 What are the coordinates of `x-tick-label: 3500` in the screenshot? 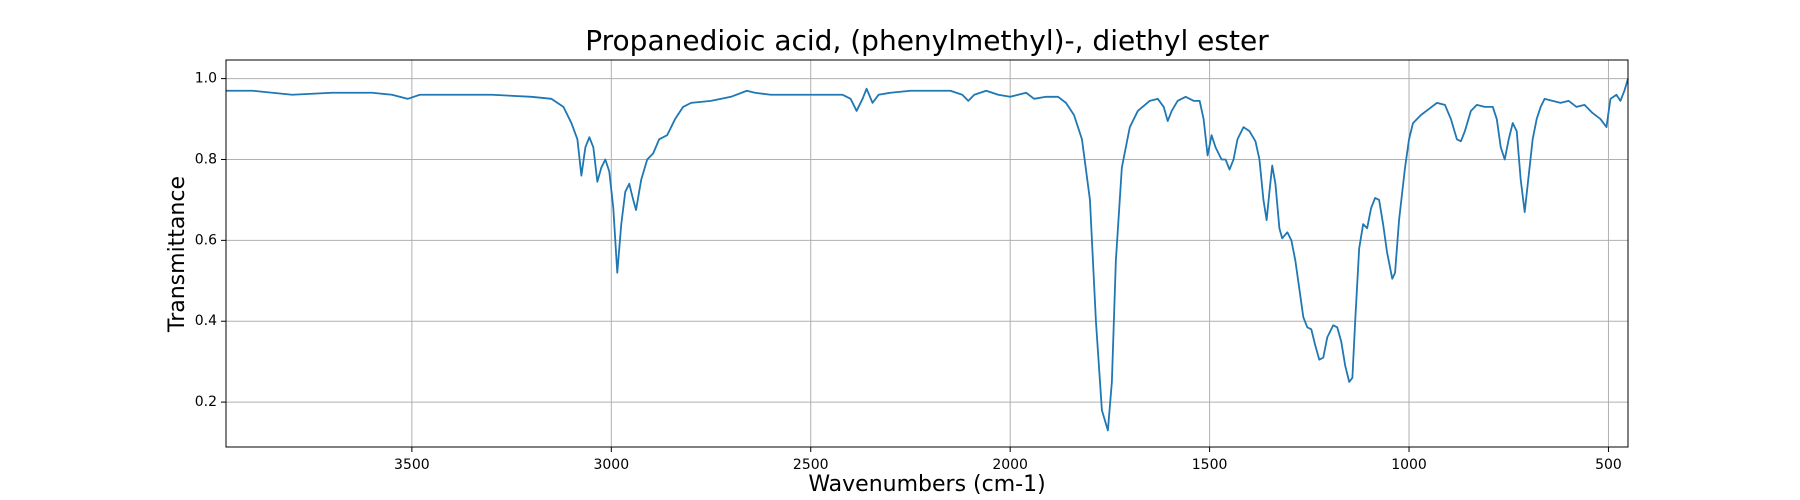 It's located at (412, 465).